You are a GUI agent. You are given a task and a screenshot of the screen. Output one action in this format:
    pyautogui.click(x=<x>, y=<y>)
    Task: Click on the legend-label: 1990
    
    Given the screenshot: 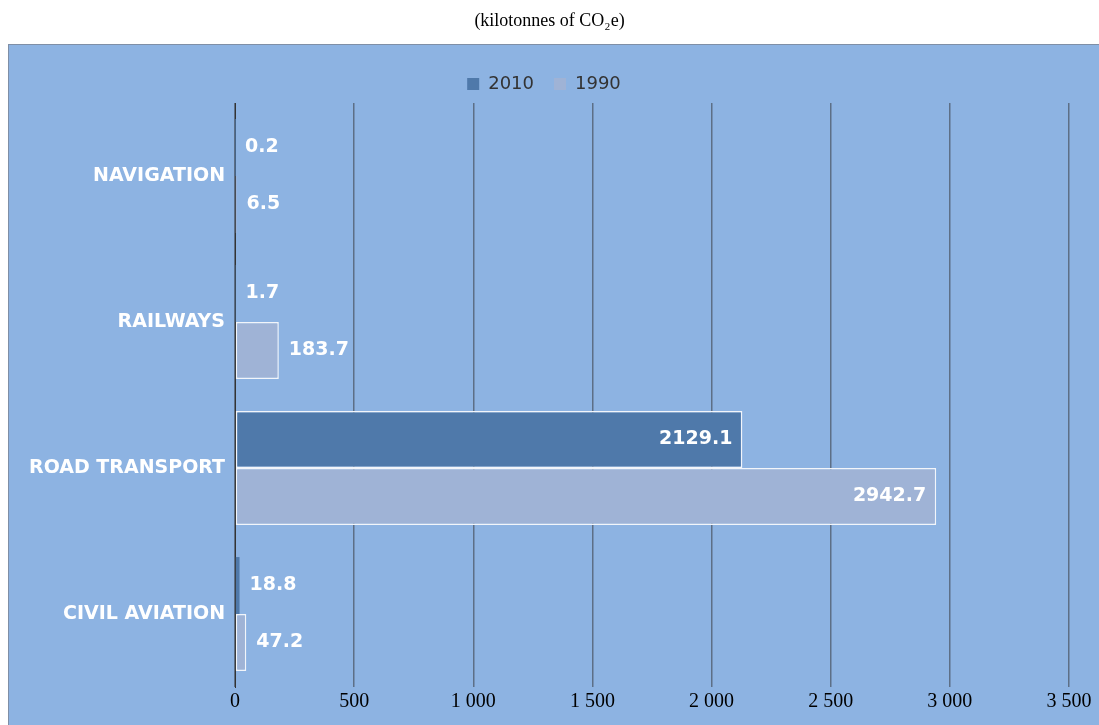 What is the action you would take?
    pyautogui.click(x=598, y=82)
    